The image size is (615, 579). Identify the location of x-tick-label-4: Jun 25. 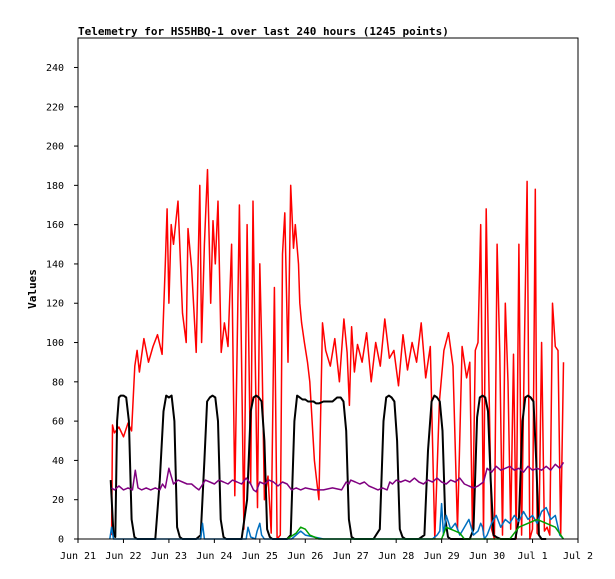
(260, 556).